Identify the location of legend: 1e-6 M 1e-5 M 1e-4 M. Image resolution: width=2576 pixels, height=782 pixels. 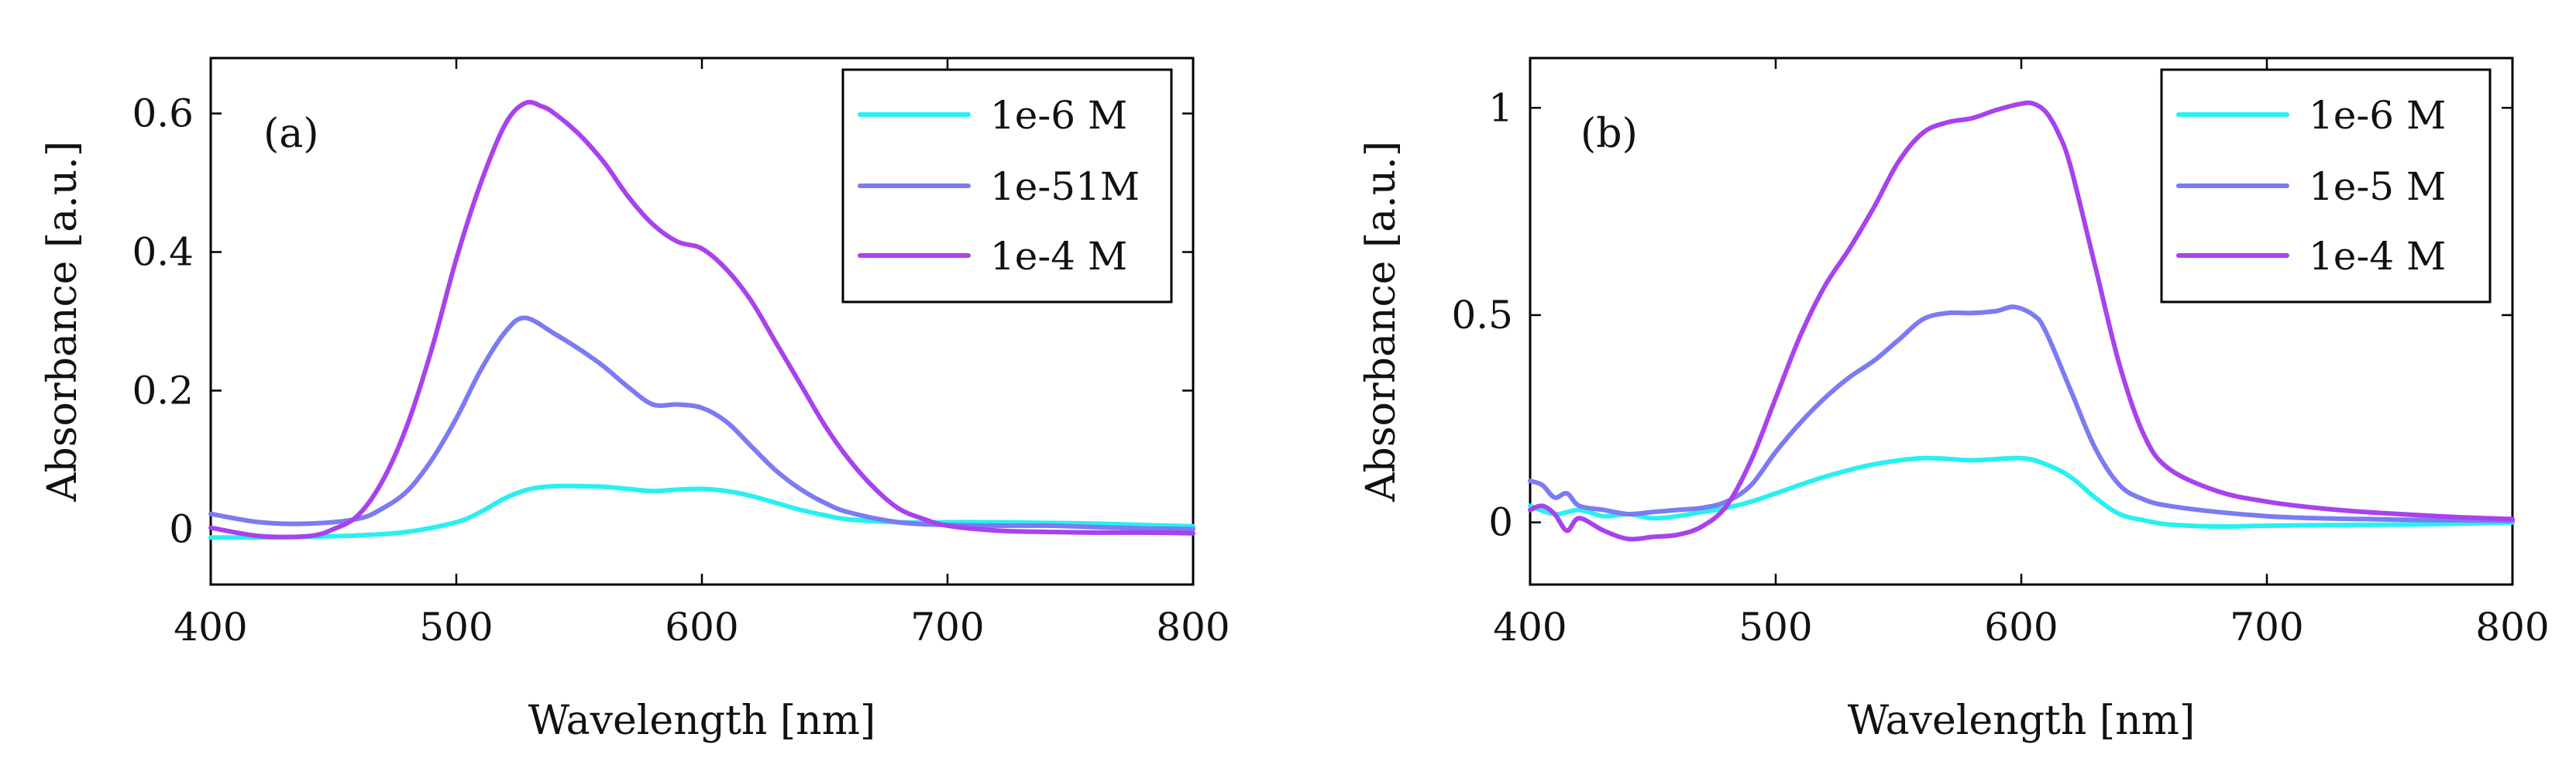
(2326, 186).